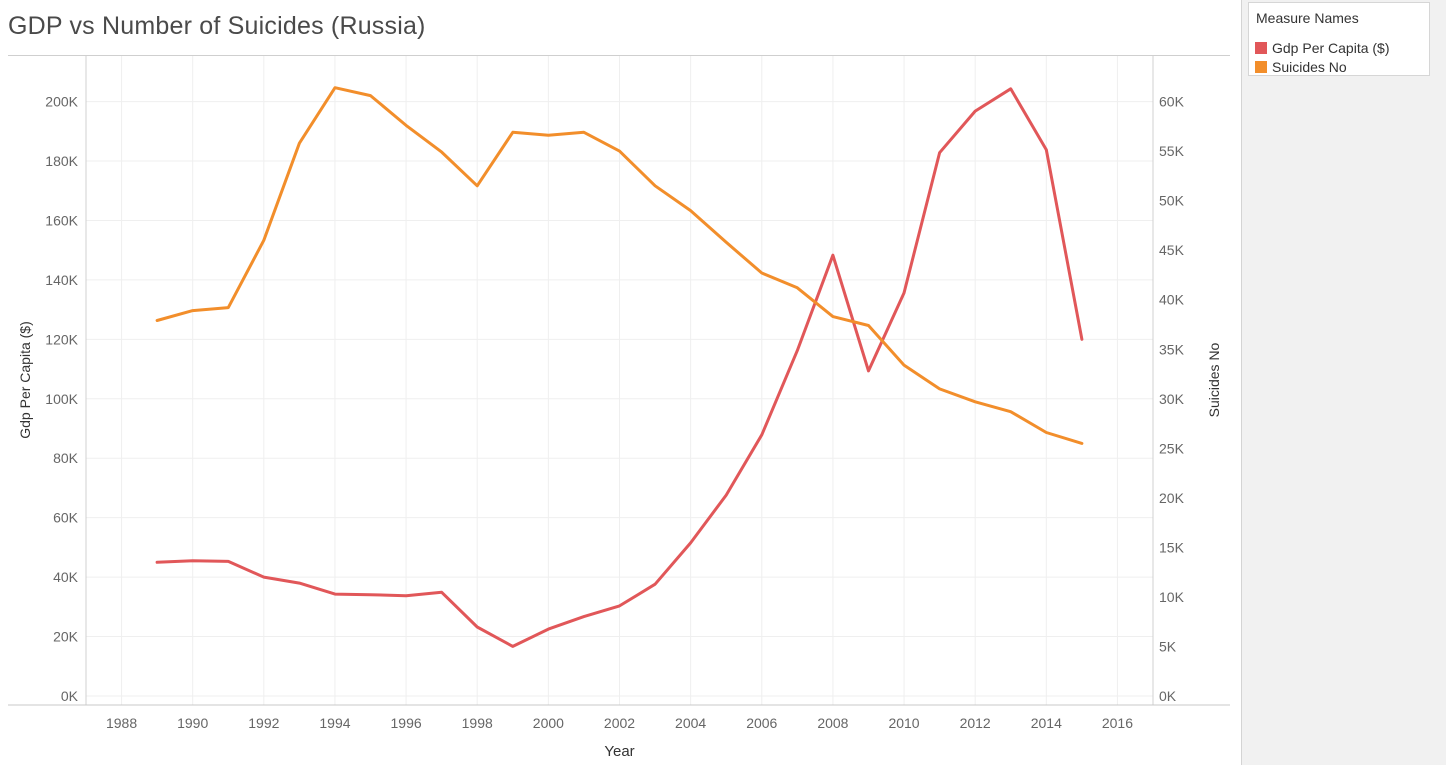 This screenshot has height=765, width=1446. I want to click on x-tick-label: 2016, so click(1117, 723).